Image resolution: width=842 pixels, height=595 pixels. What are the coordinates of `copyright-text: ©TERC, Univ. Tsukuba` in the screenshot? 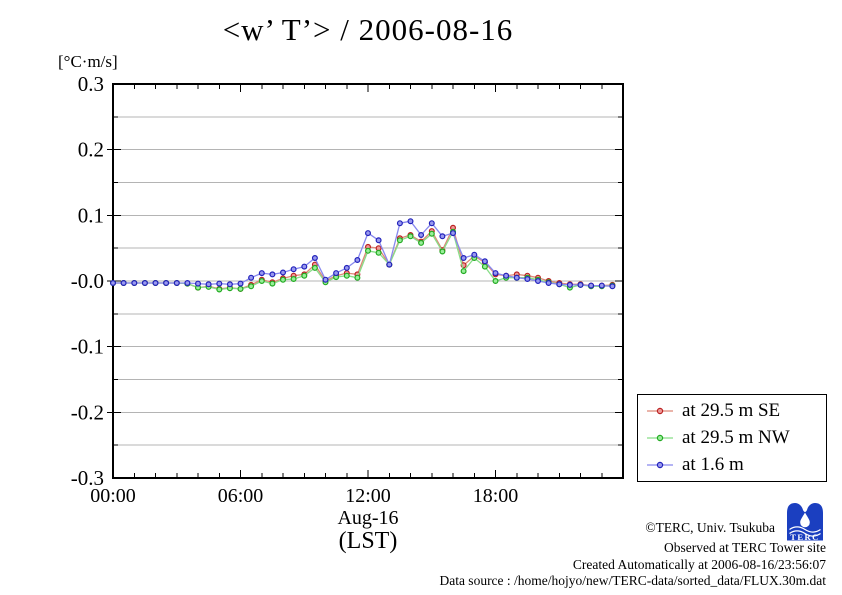 It's located at (710, 527).